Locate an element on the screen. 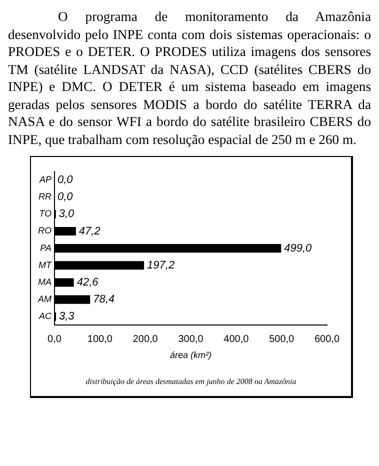 The image size is (379, 466). data-label: 78,4 is located at coordinates (104, 300).